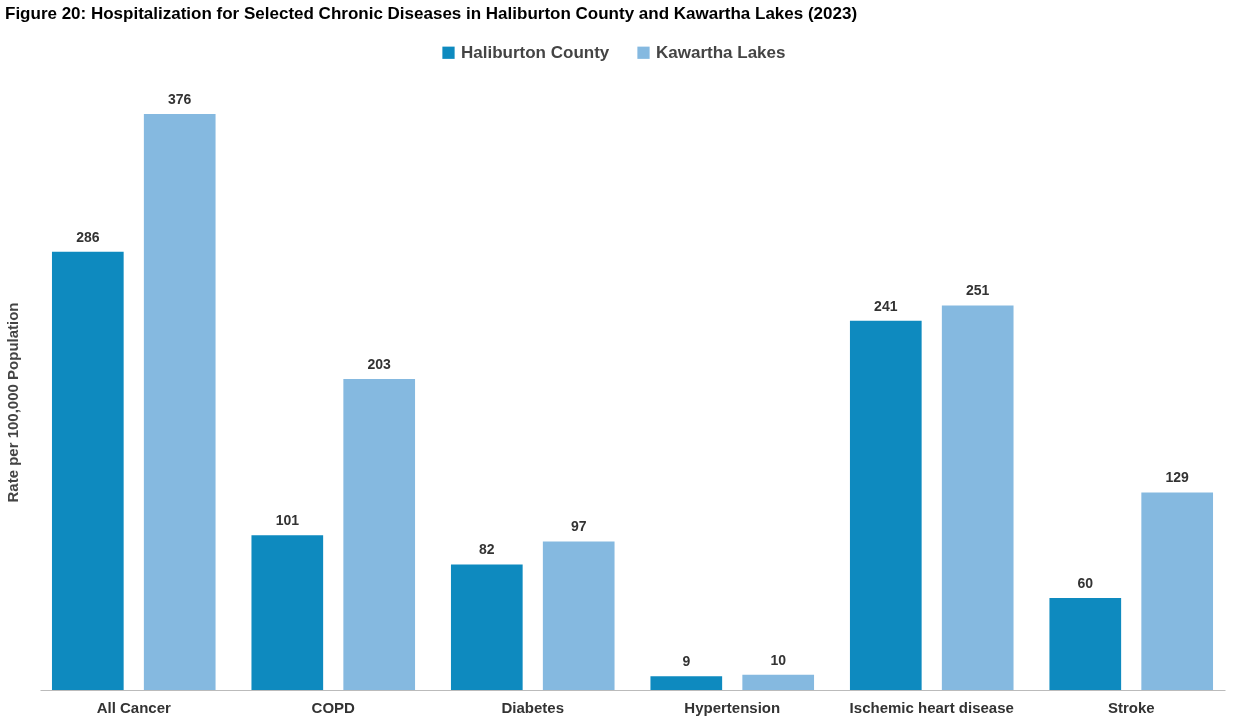 This screenshot has width=1245, height=727. What do you see at coordinates (88, 236) in the screenshot?
I see `data-label: 286` at bounding box center [88, 236].